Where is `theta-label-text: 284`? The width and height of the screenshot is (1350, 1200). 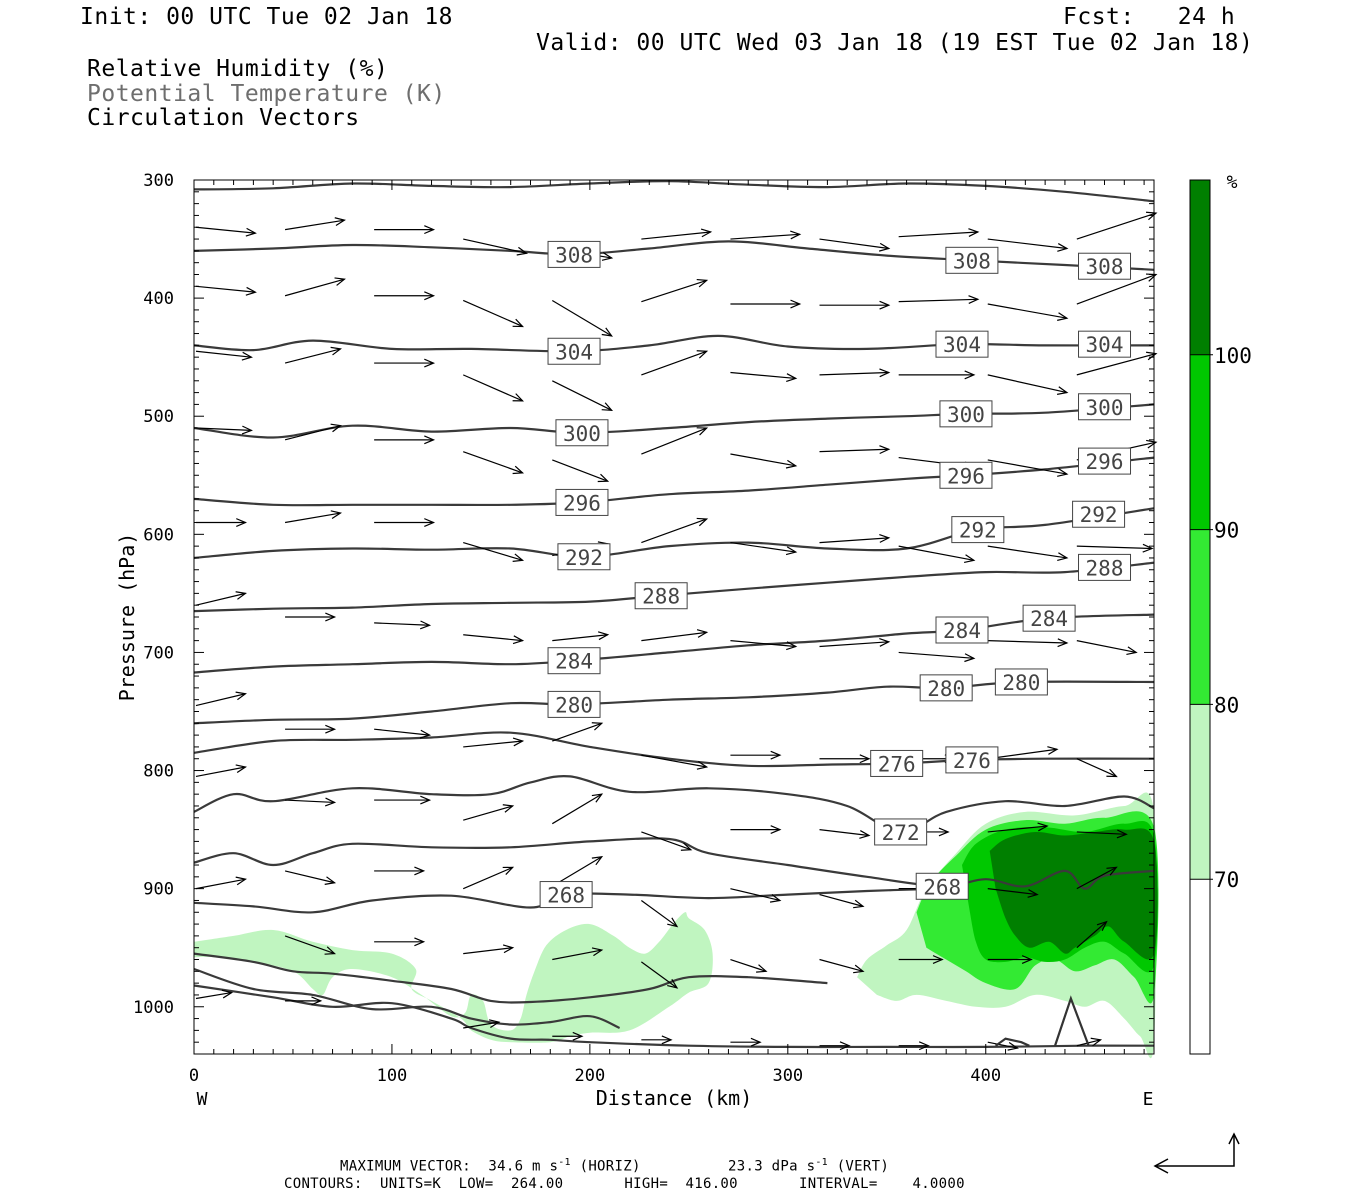 theta-label-text: 284 is located at coordinates (1049, 619).